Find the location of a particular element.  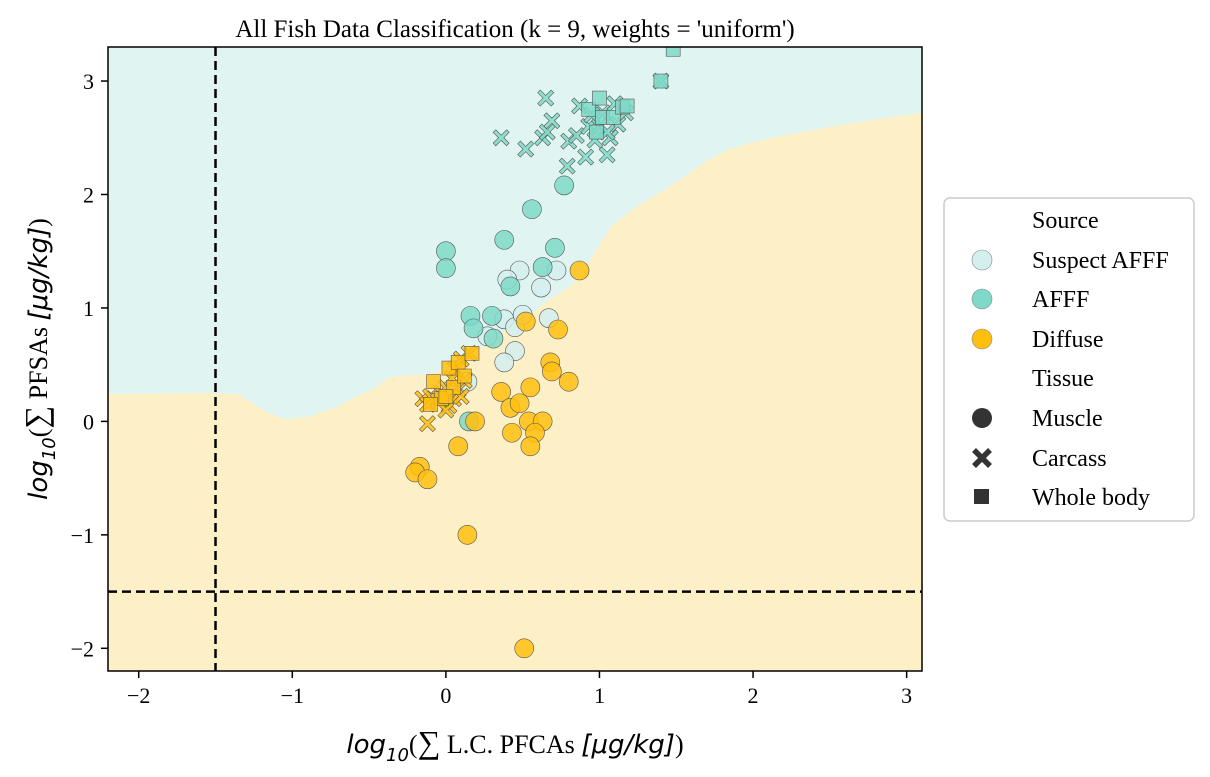

y-tick-label: 2 is located at coordinates (88, 194).